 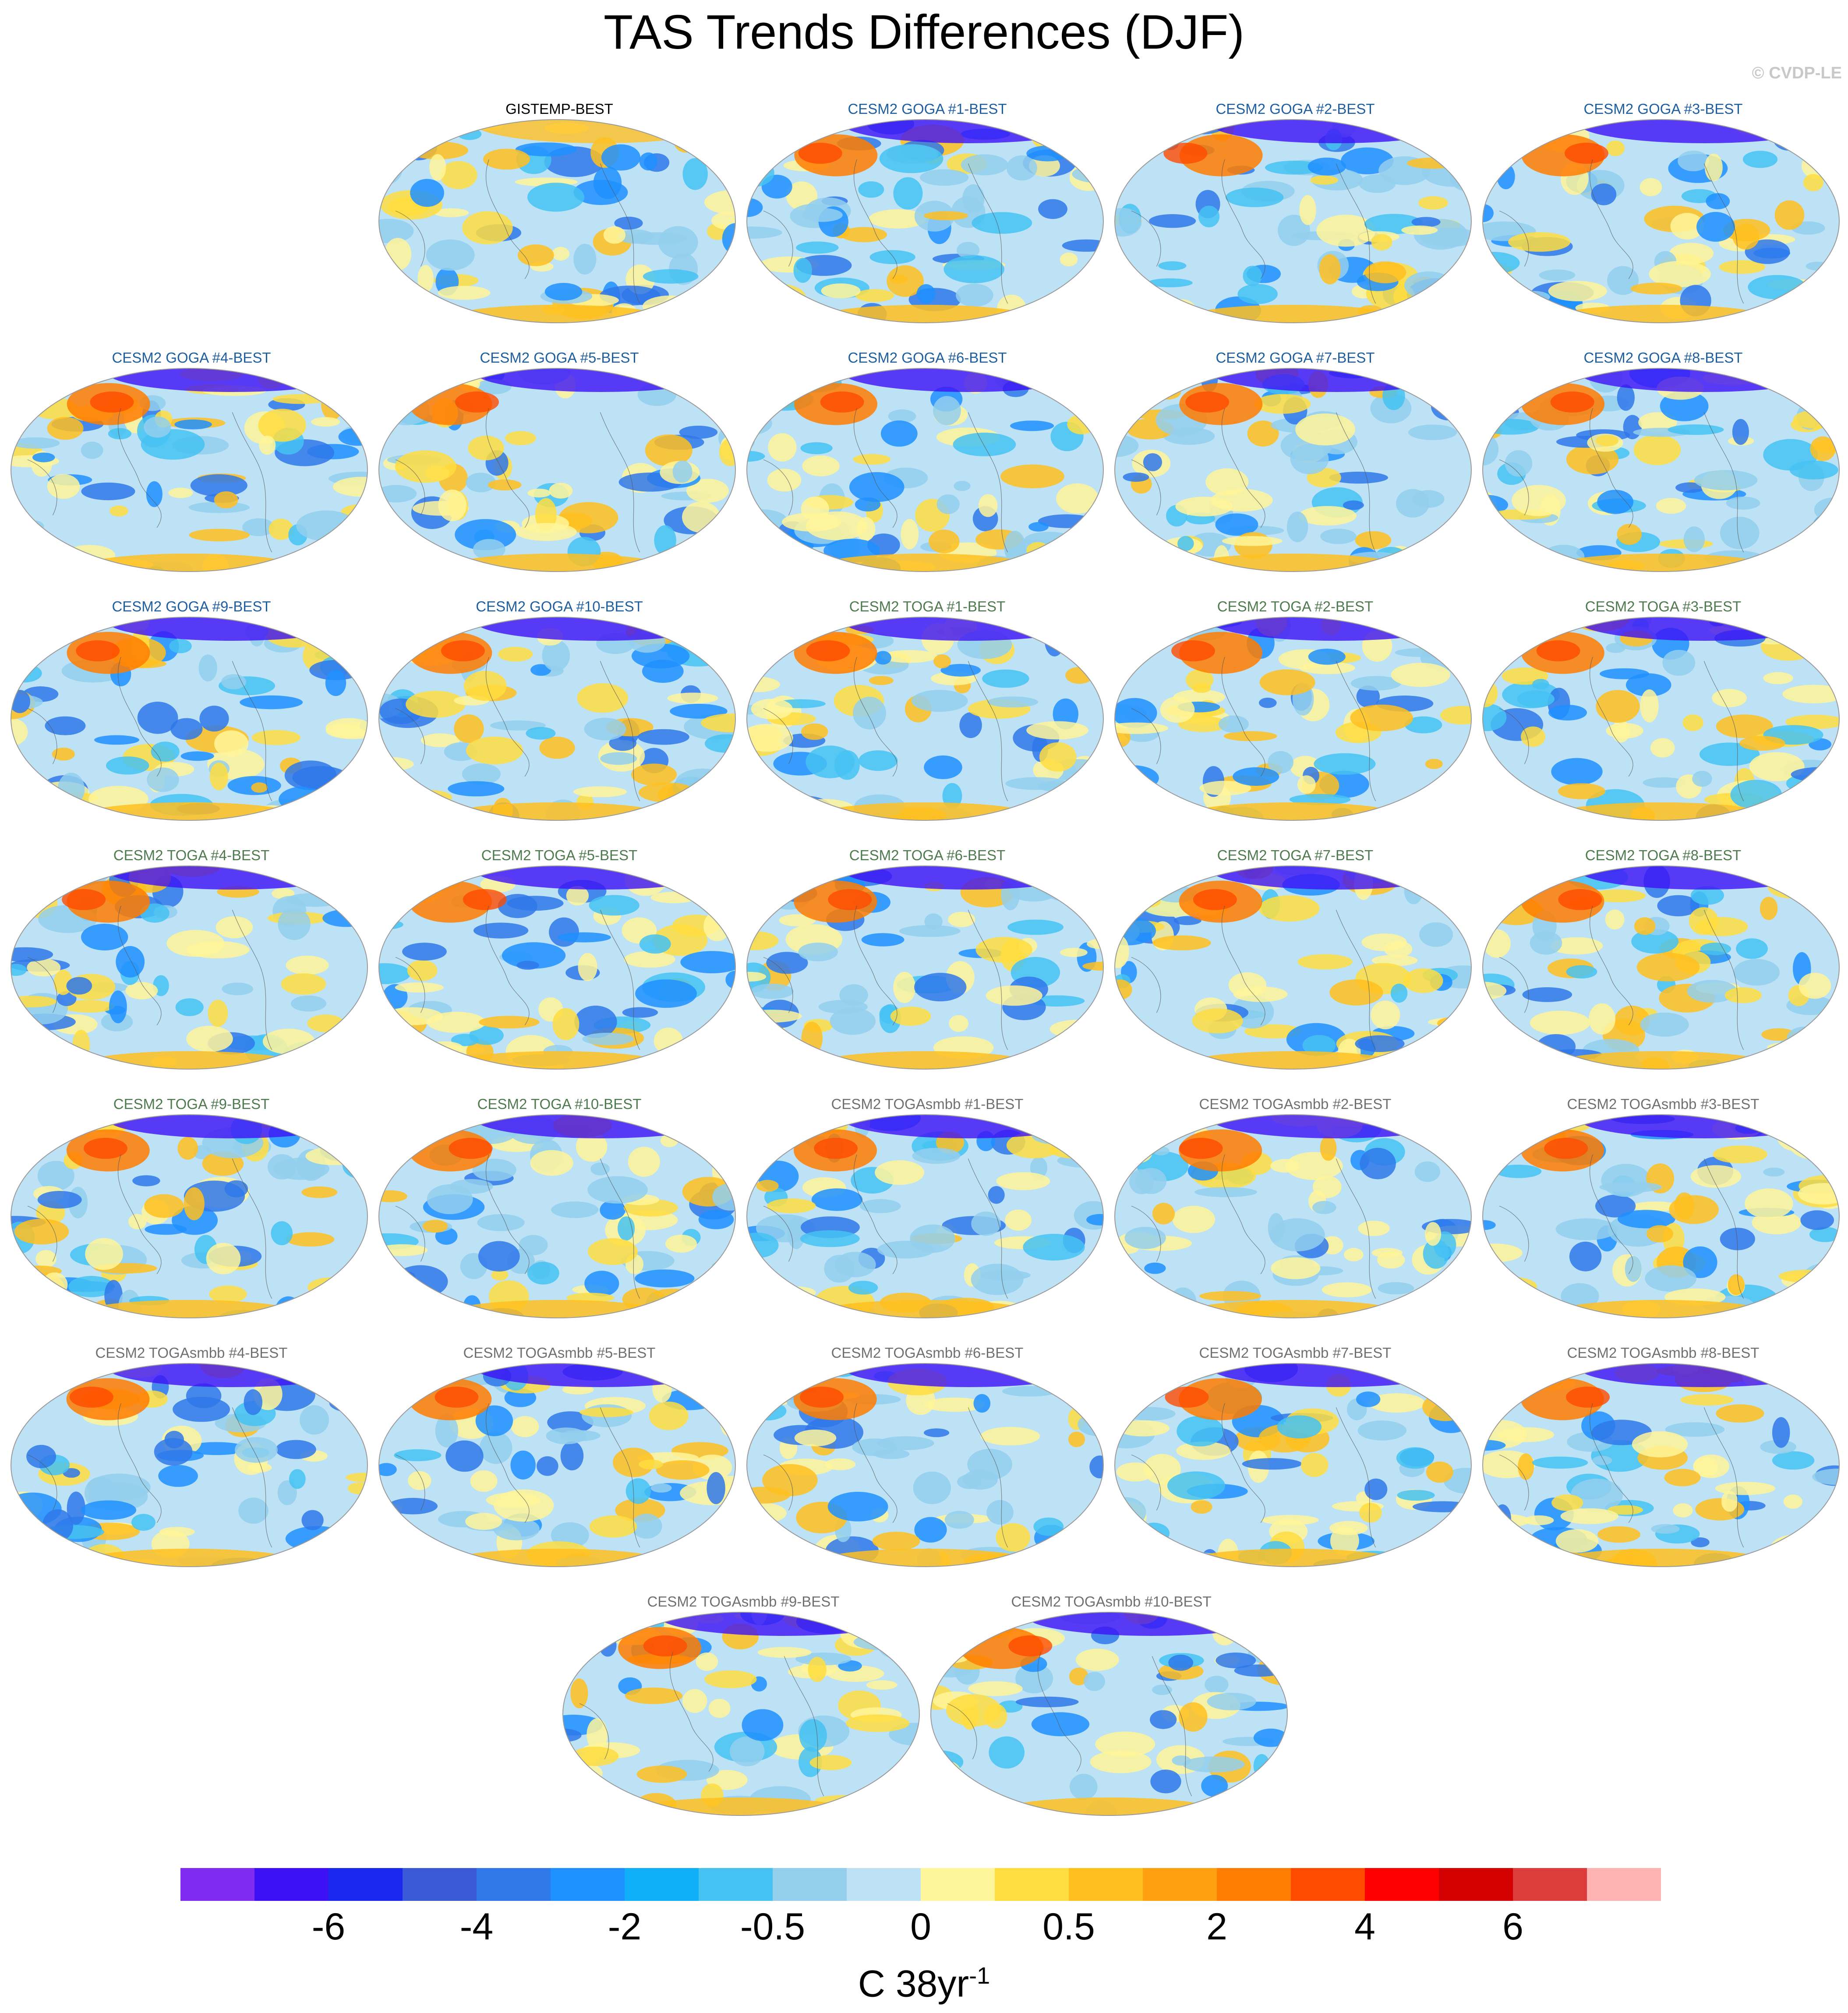 I want to click on panel-title: CESM2 GOGA #4-BEST, so click(x=191, y=358).